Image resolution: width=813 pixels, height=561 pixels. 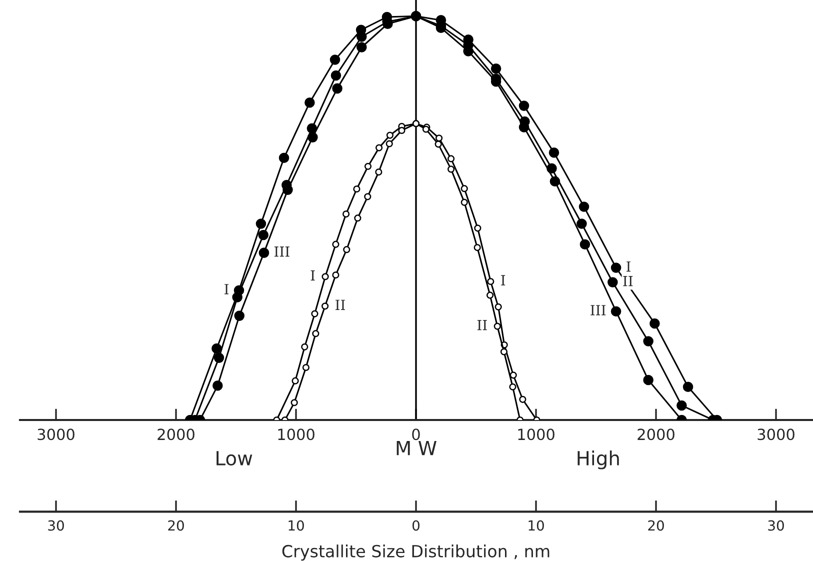 I want to click on text: Low, so click(x=234, y=458).